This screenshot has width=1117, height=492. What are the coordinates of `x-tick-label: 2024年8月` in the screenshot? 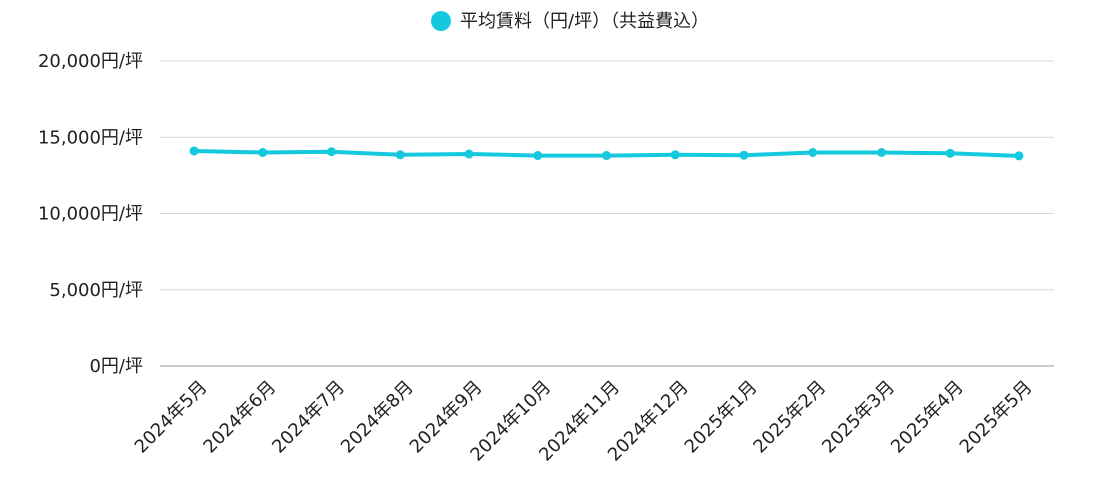 It's located at (377, 417).